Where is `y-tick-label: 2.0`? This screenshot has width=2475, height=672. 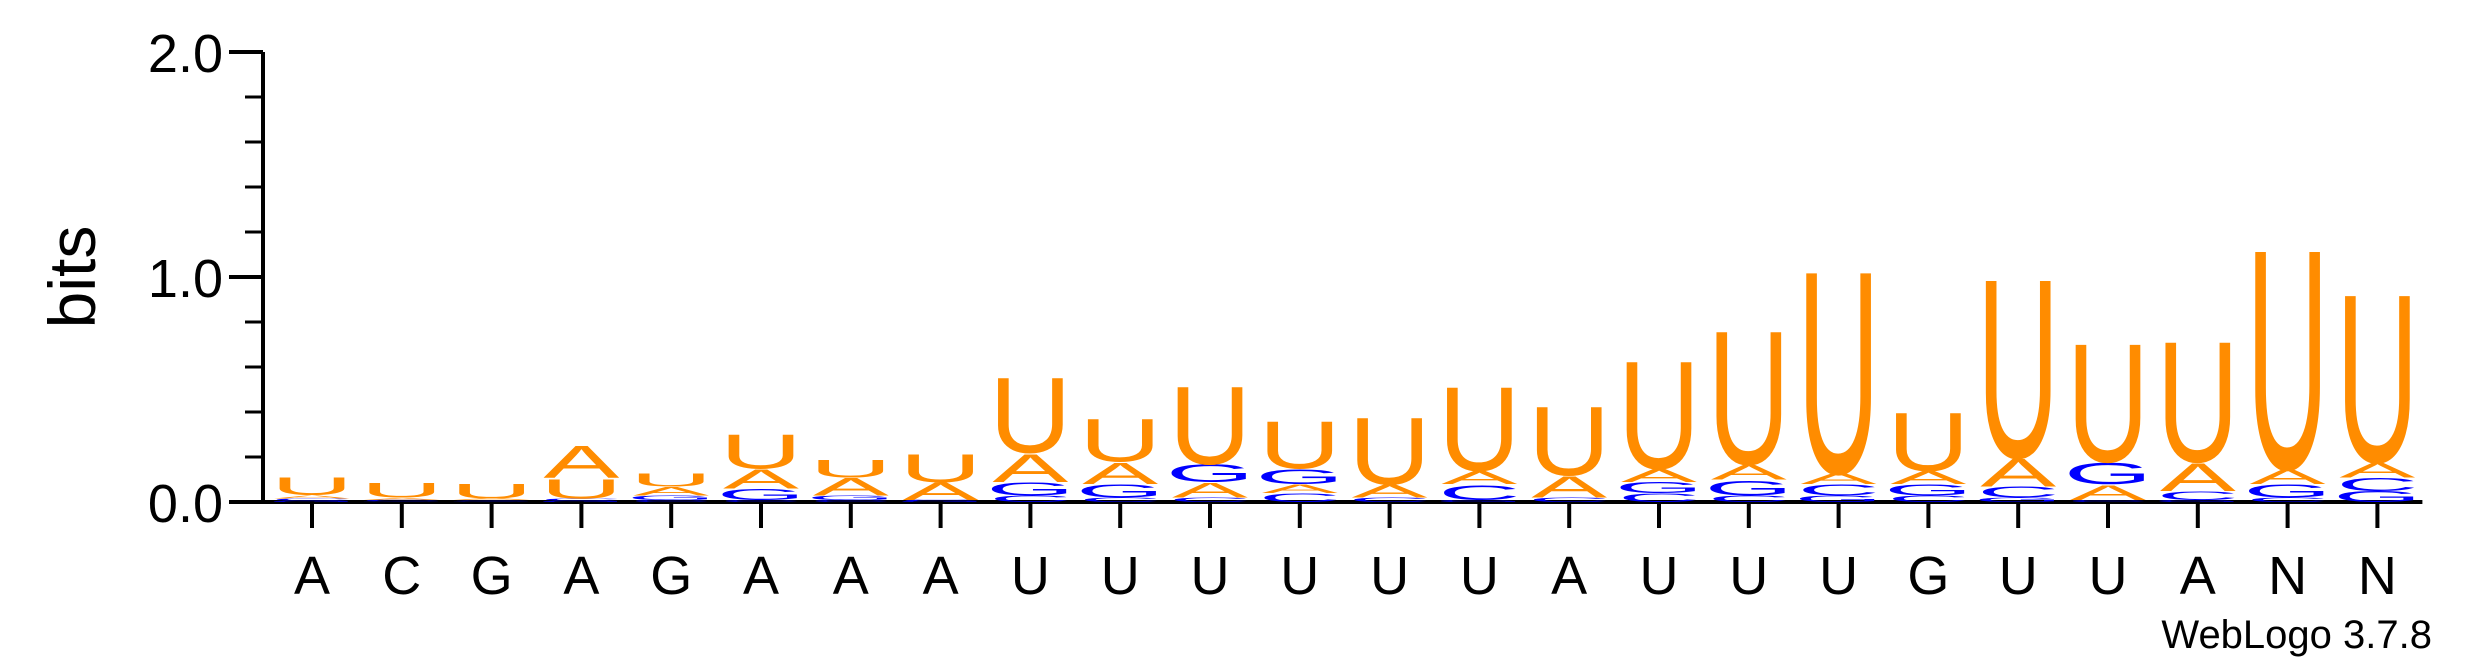 y-tick-label: 2.0 is located at coordinates (185, 54).